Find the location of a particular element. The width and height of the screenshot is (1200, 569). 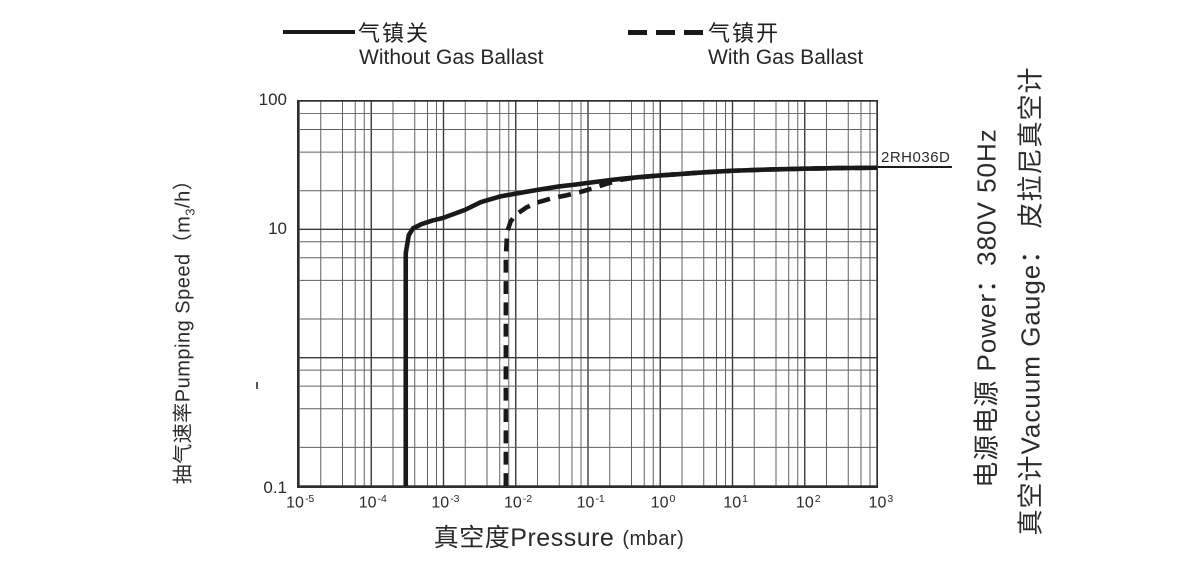

legend-item-with-gas-ballast: 气镇开 With Gas Ballast is located at coordinates (745, 44).